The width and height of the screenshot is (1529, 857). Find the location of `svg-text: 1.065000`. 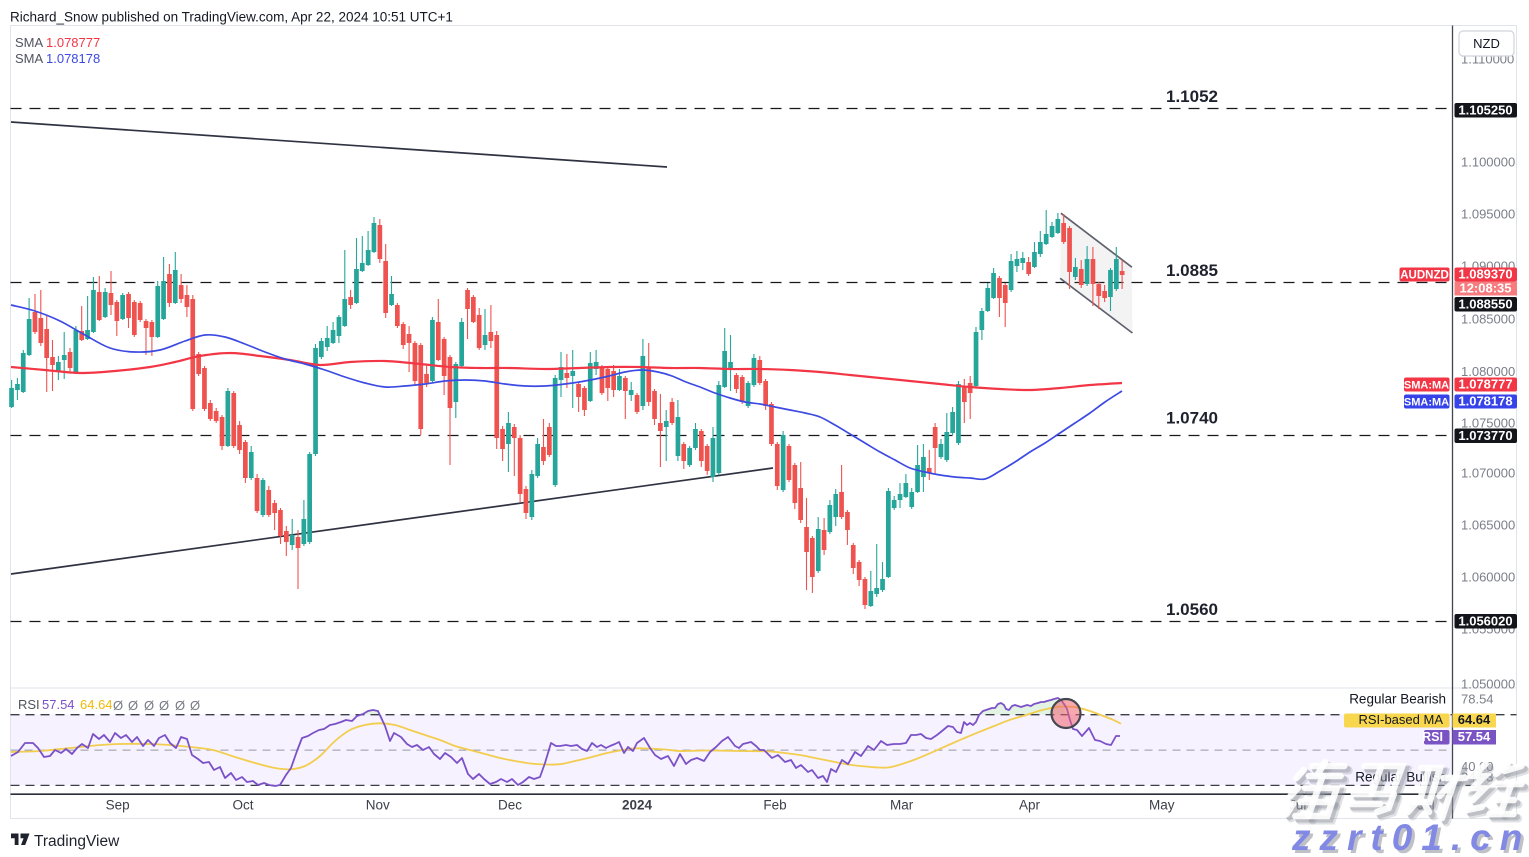

svg-text: 1.065000 is located at coordinates (1488, 525).